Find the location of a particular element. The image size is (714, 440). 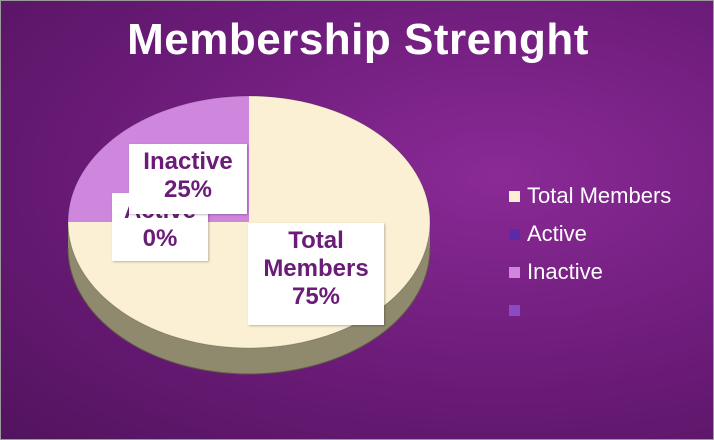

legend-swatch-inactive is located at coordinates (514, 272).